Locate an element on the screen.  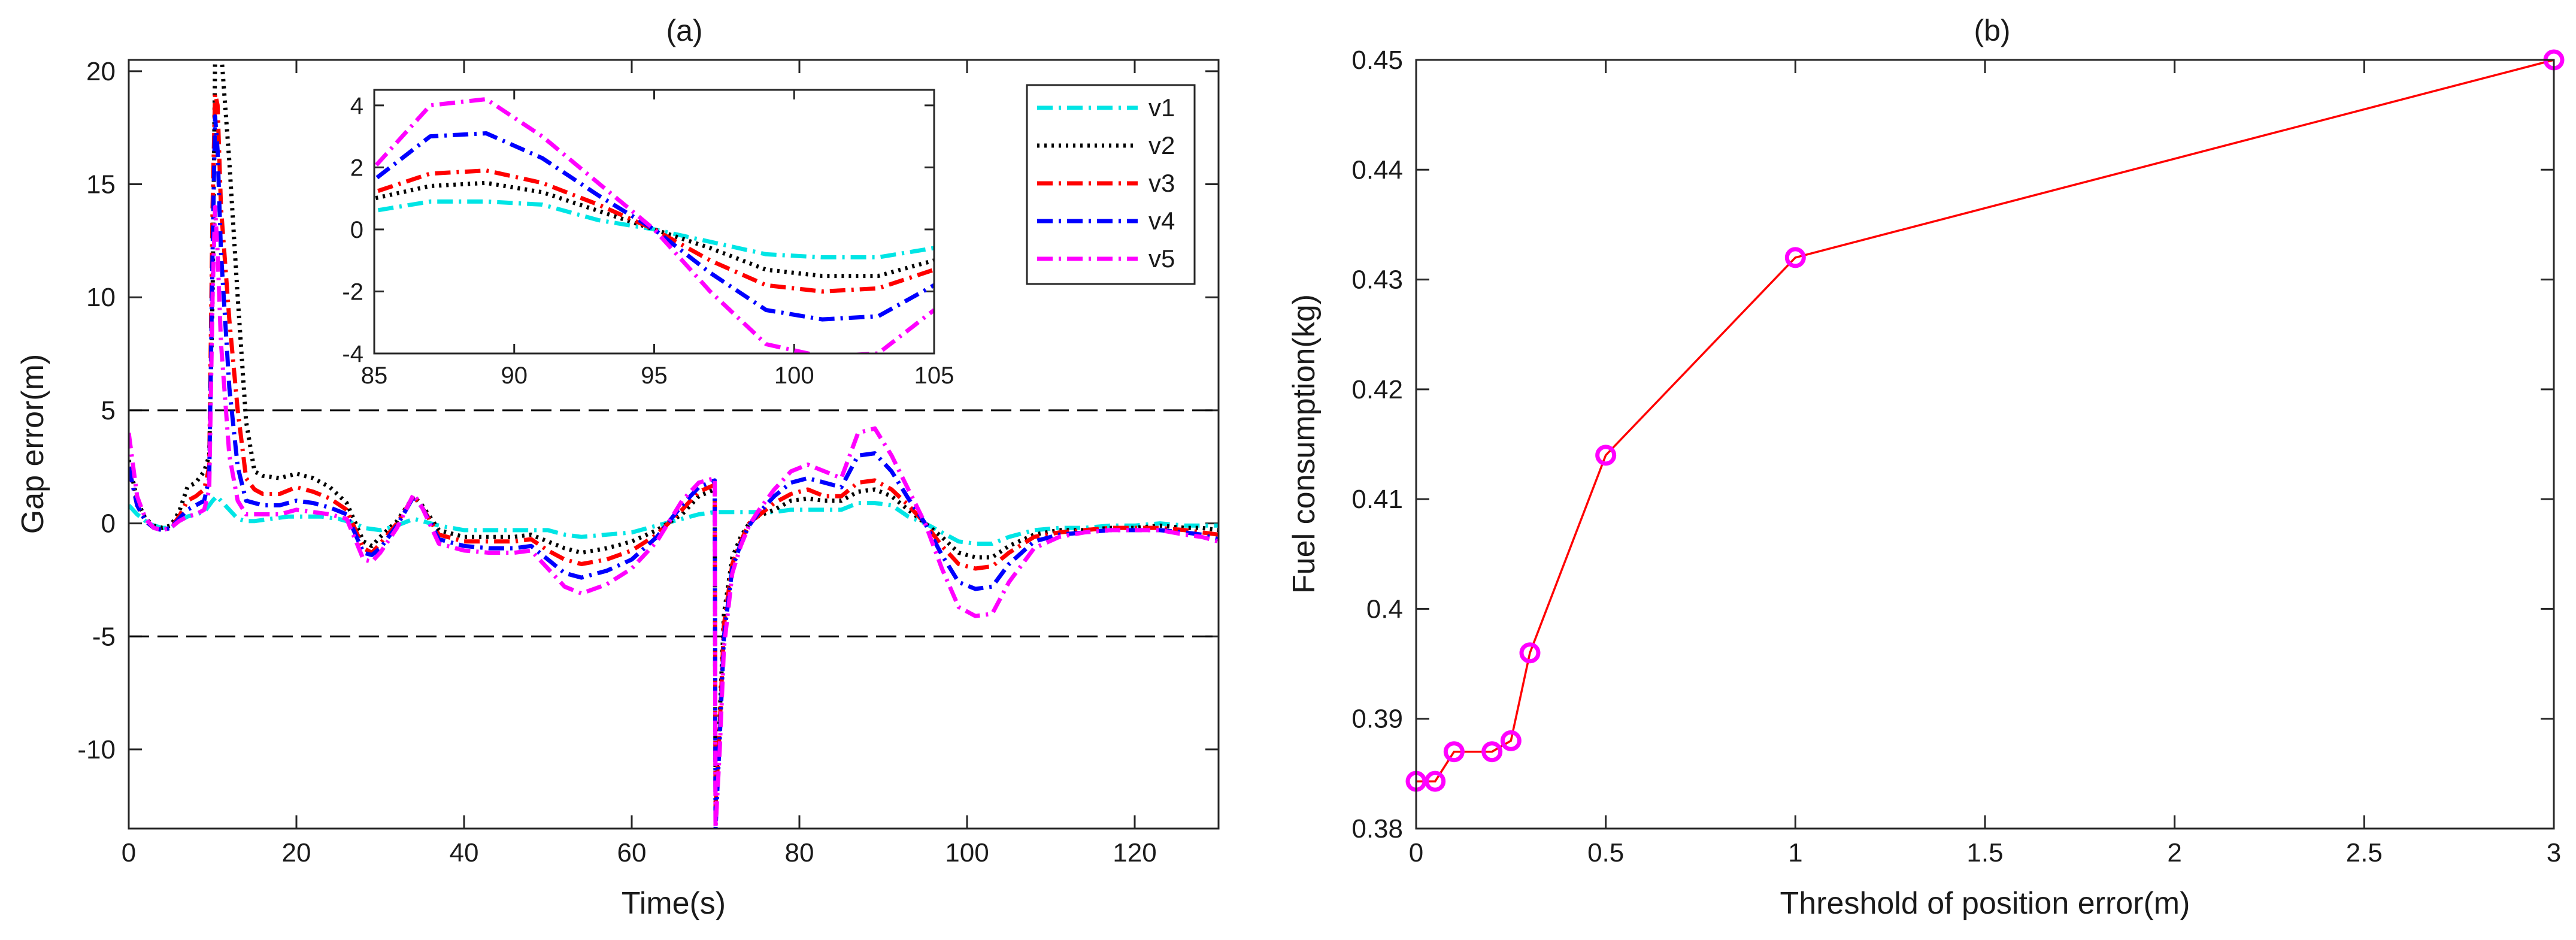
panel-a-xlabel: Time(s) is located at coordinates (674, 903).